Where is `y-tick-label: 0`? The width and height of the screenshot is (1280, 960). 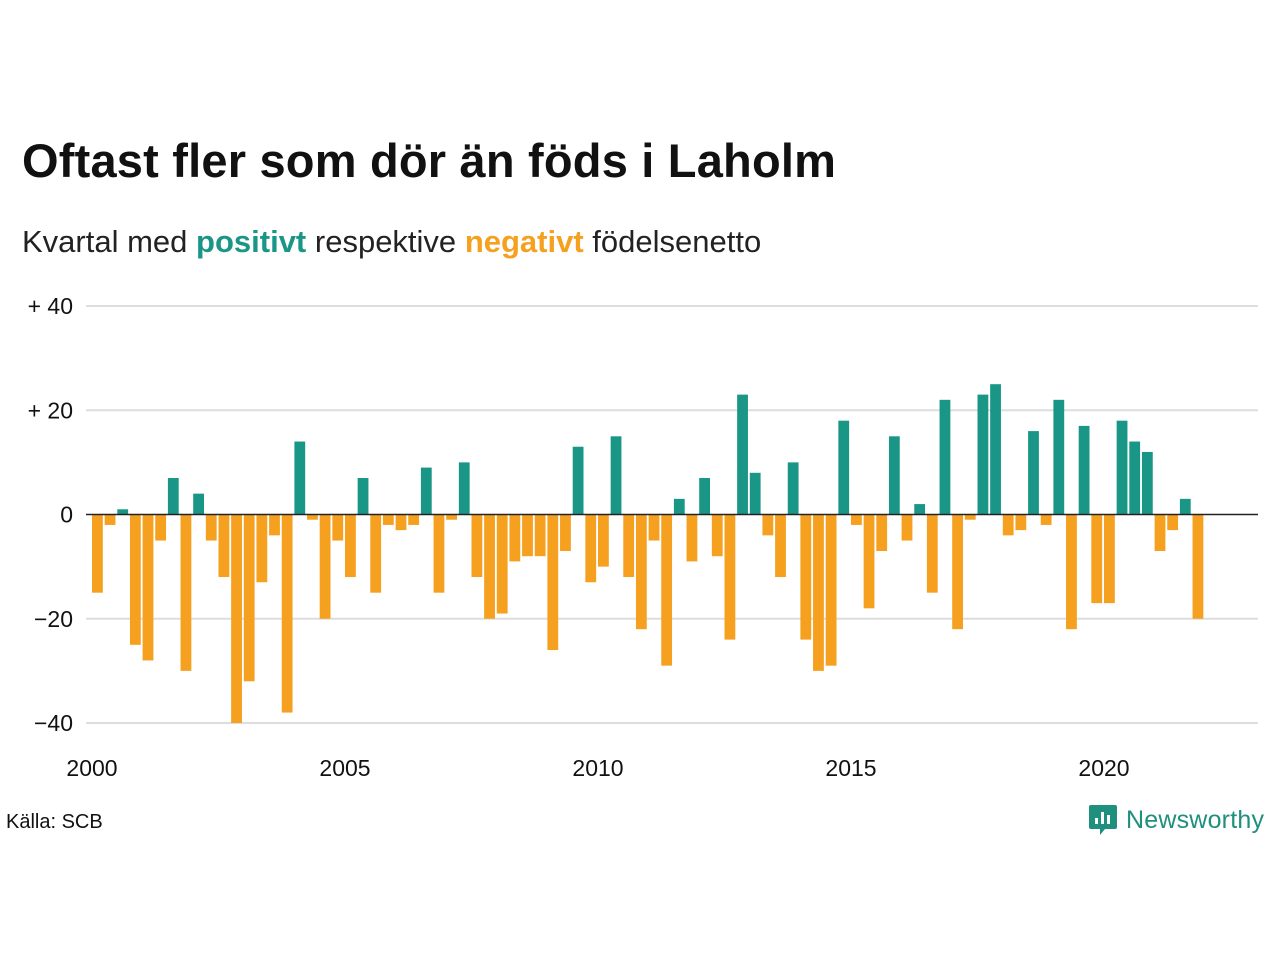 y-tick-label: 0 is located at coordinates (66, 515).